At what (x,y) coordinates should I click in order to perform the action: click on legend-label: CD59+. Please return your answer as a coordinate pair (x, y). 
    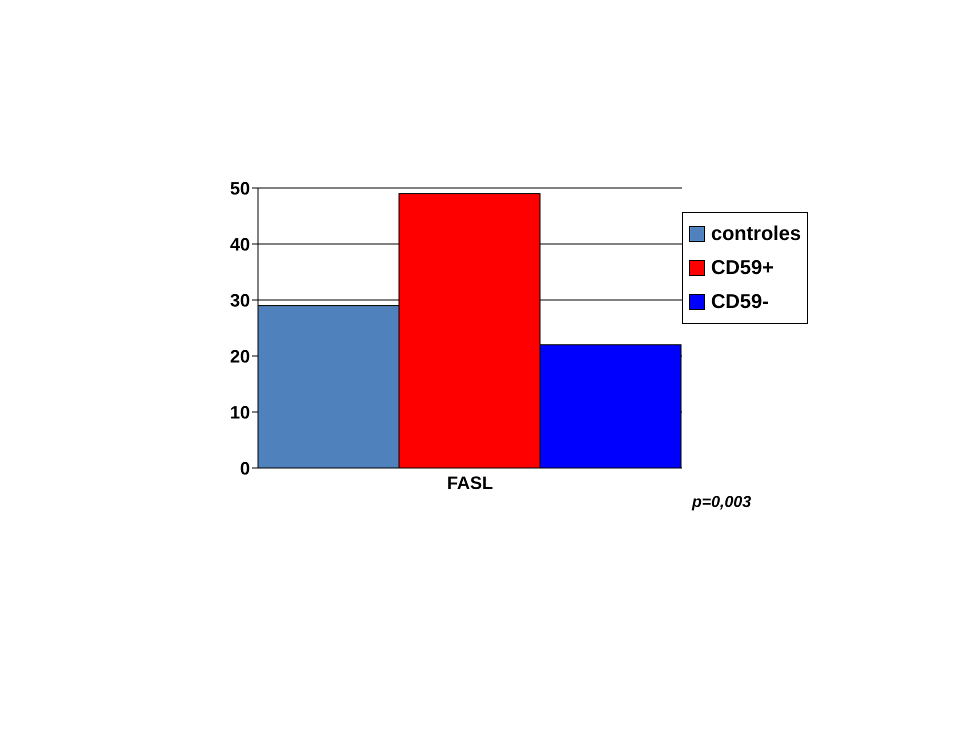
    Looking at the image, I should click on (742, 268).